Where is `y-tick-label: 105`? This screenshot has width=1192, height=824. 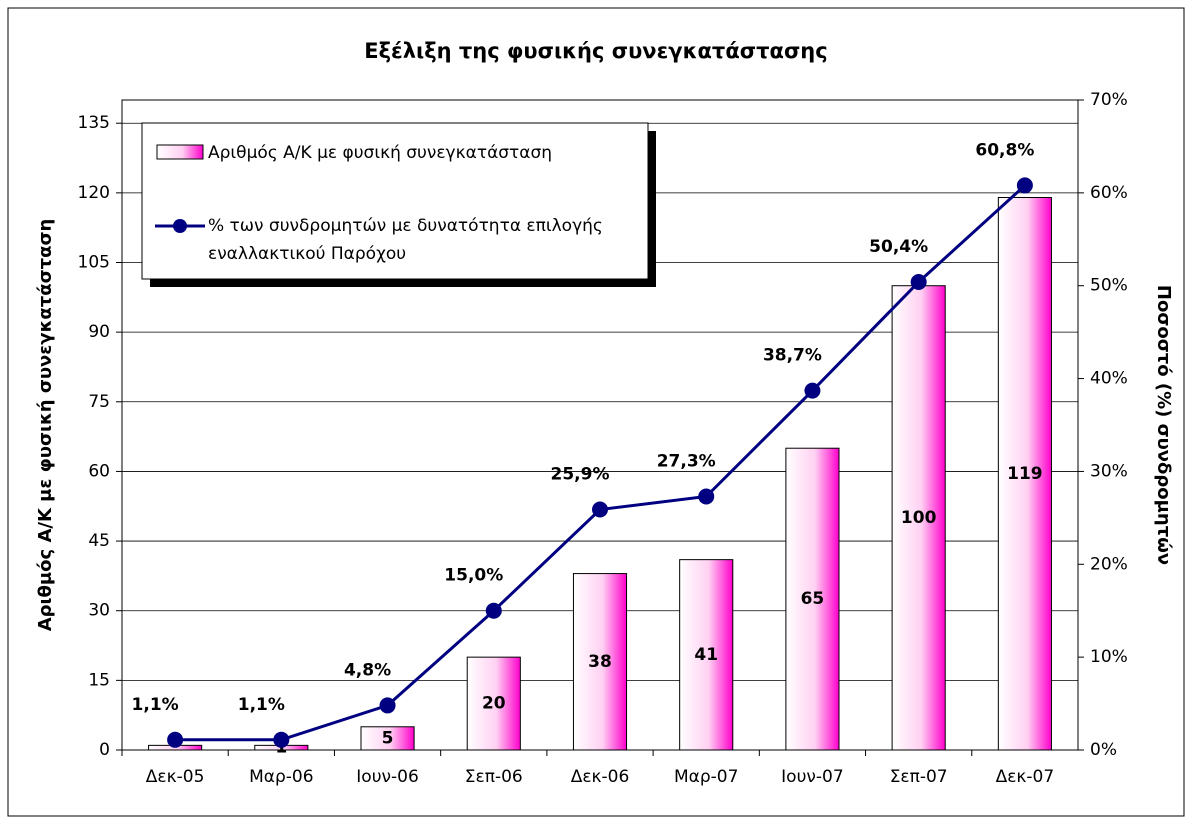 y-tick-label: 105 is located at coordinates (94, 263).